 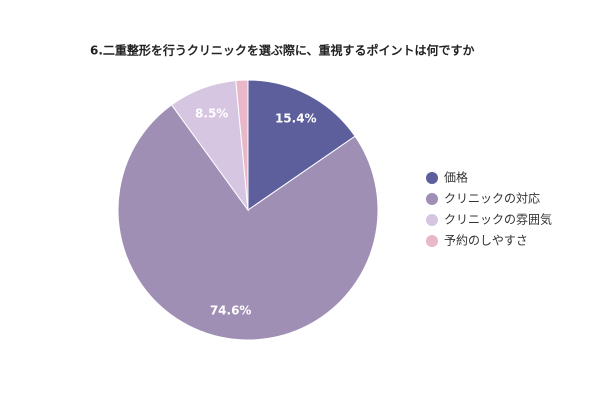 I want to click on legend-label: クリニックの雰囲気, so click(x=498, y=219).